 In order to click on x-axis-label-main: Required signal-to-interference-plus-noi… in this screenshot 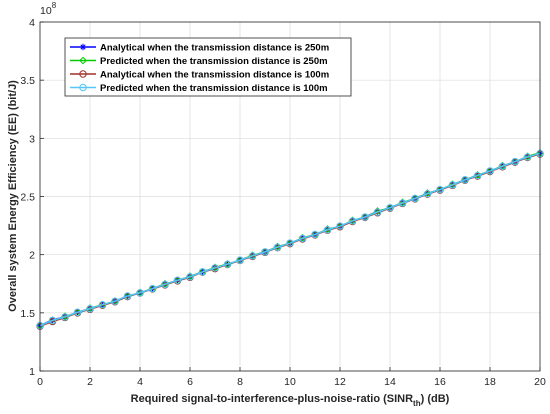, I will do `click(272, 399)`.